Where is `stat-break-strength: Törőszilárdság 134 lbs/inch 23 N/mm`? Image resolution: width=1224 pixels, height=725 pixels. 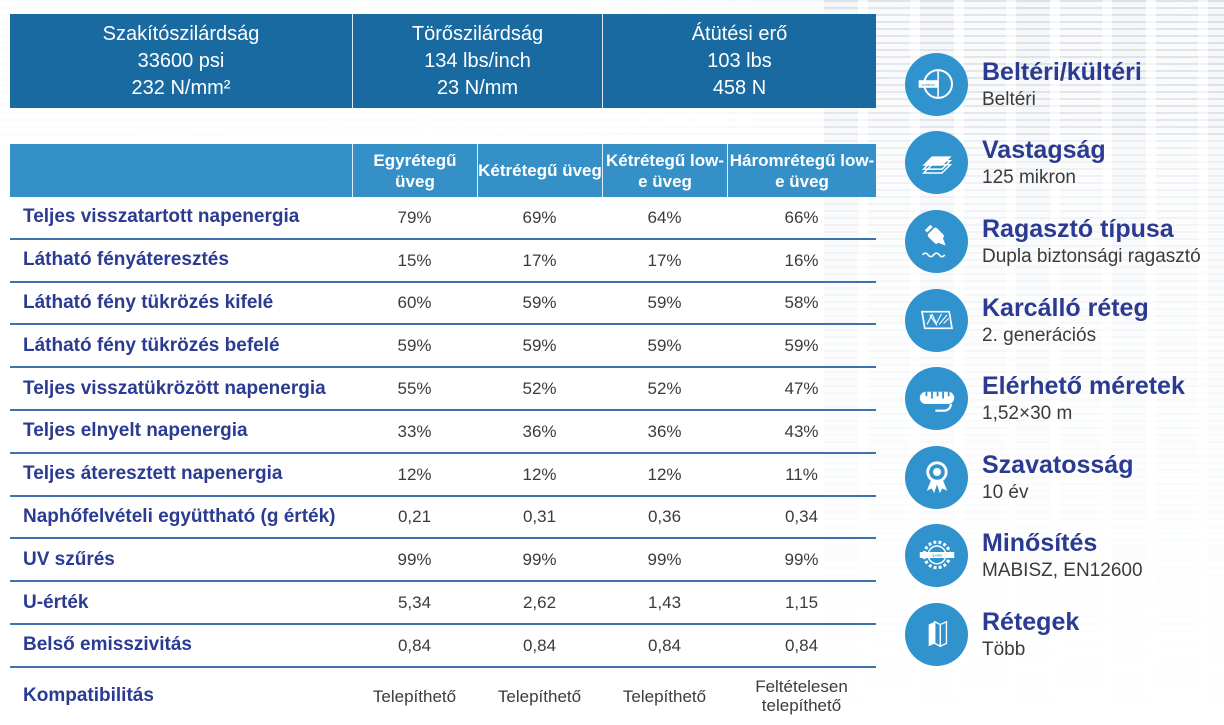
stat-break-strength: Törőszilárdság 134 lbs/inch 23 N/mm is located at coordinates (477, 61).